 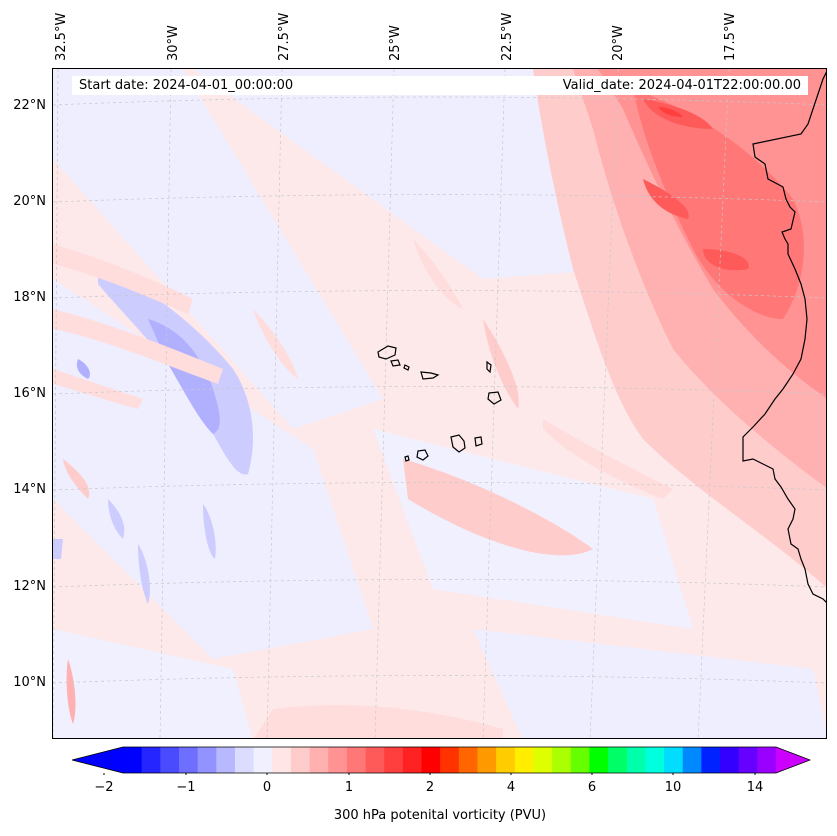 What do you see at coordinates (29, 586) in the screenshot?
I see `lat-label: 12°N` at bounding box center [29, 586].